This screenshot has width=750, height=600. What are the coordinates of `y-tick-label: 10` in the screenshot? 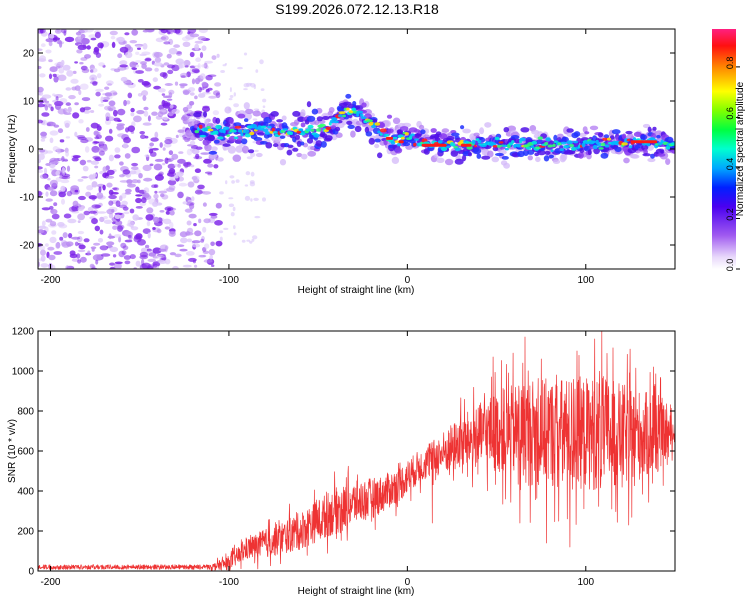 It's located at (29, 102).